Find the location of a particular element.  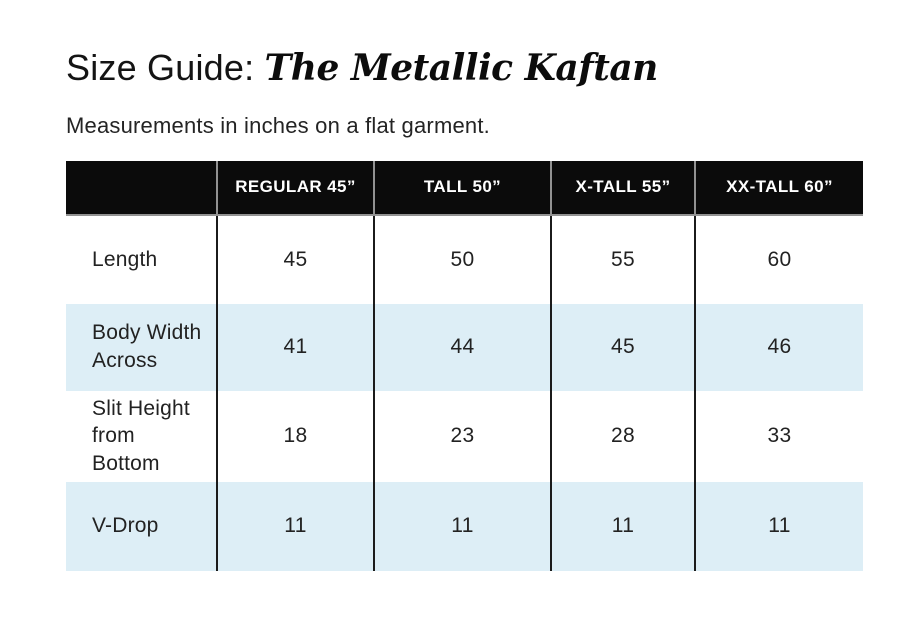

page-title-prefix: Size Guide: is located at coordinates (165, 67).